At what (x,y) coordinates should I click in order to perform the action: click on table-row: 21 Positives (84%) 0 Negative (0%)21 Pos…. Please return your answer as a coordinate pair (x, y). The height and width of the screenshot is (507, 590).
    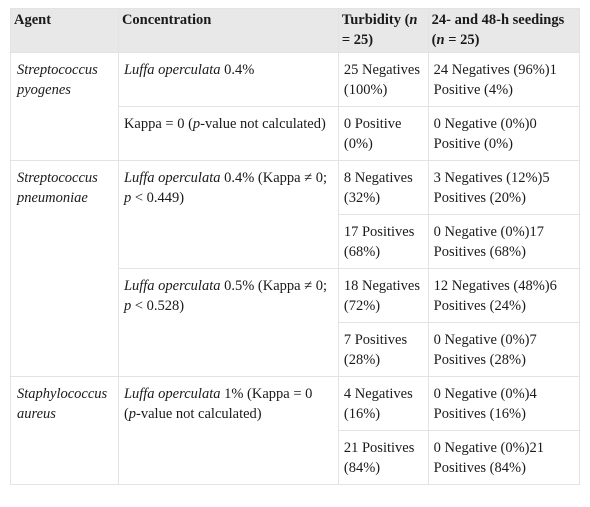
    Looking at the image, I should click on (296, 457).